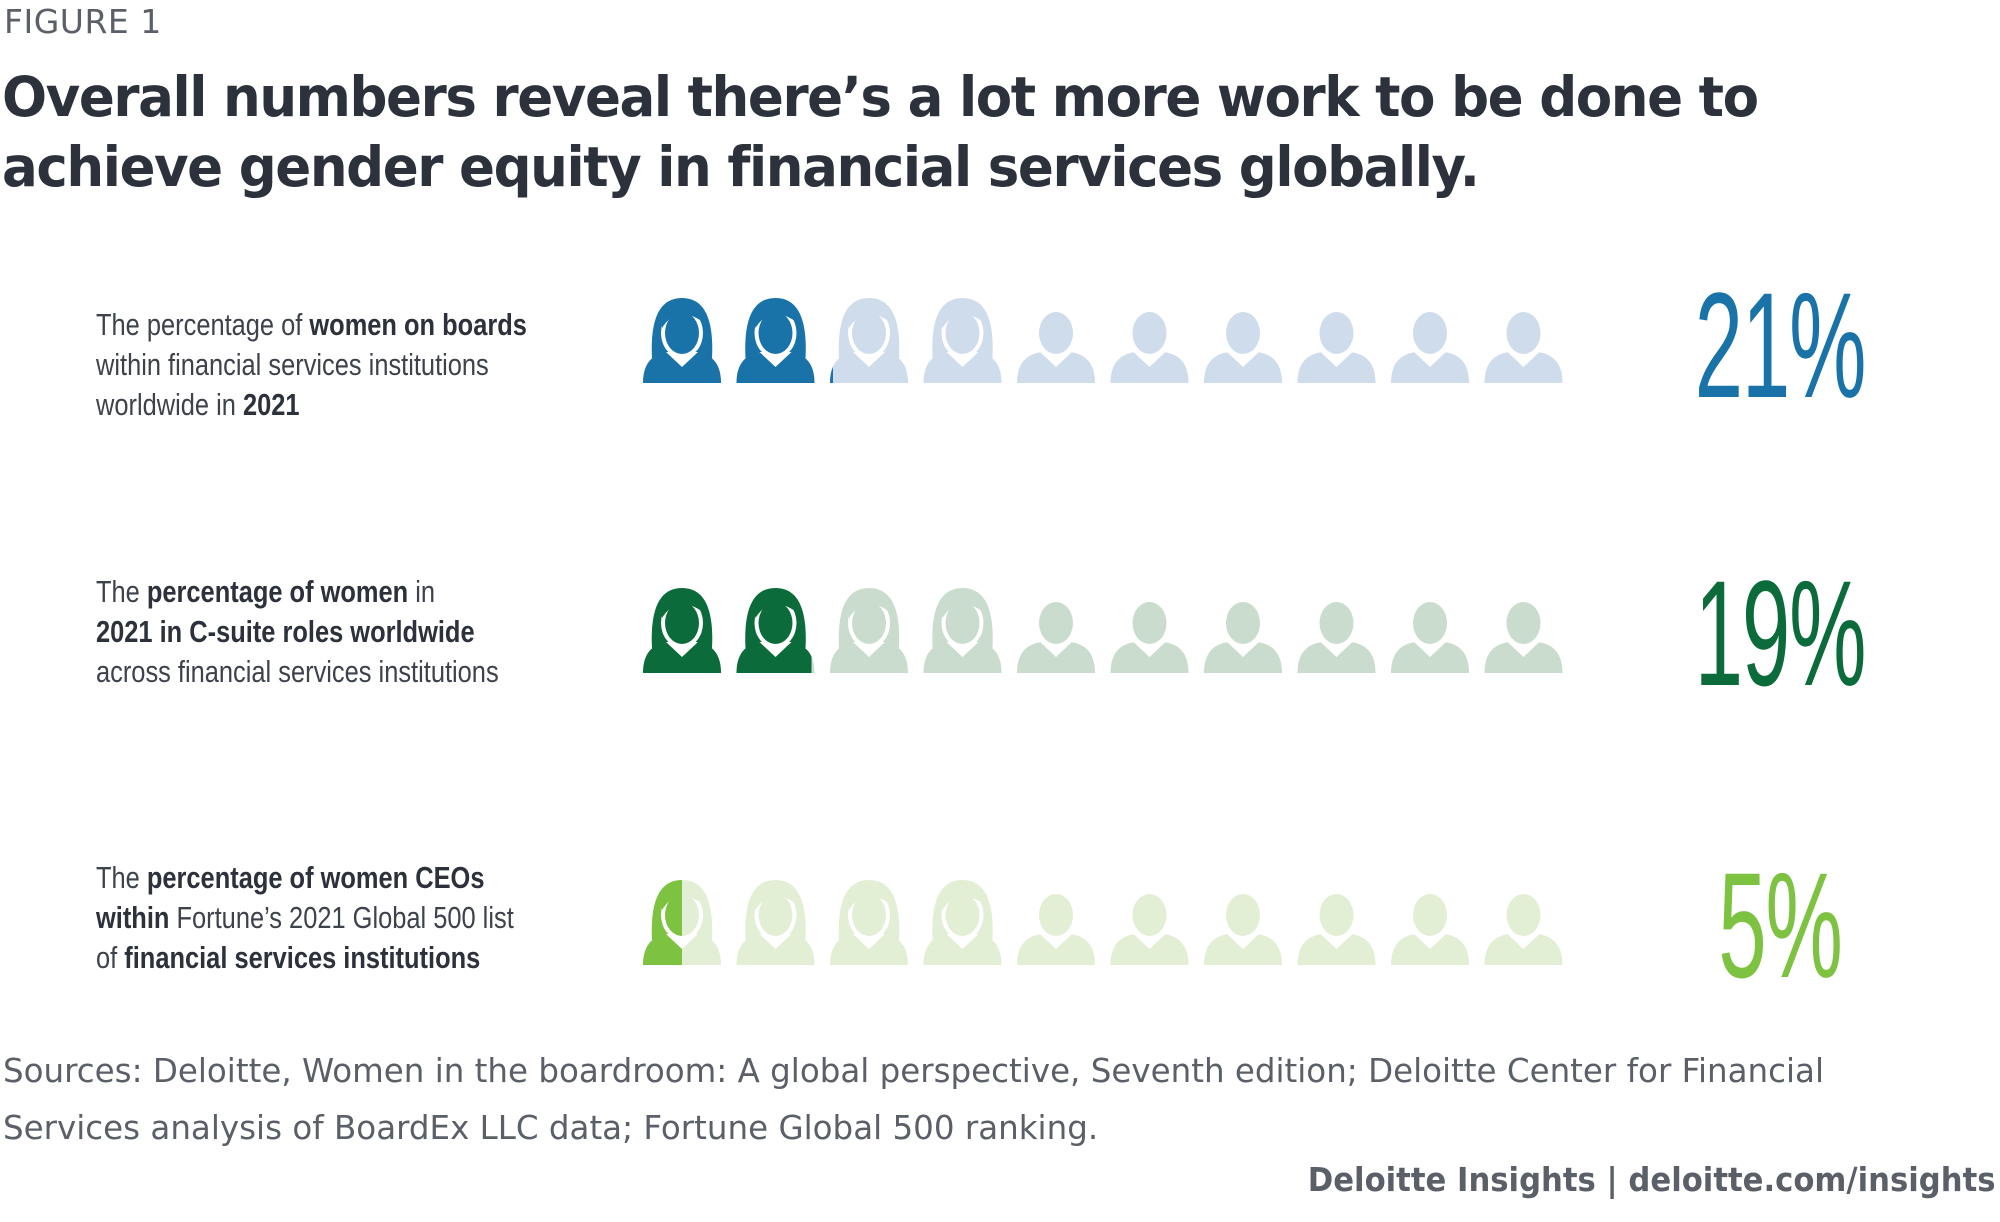  What do you see at coordinates (266, 591) in the screenshot?
I see `label-line: The percentage of women in` at bounding box center [266, 591].